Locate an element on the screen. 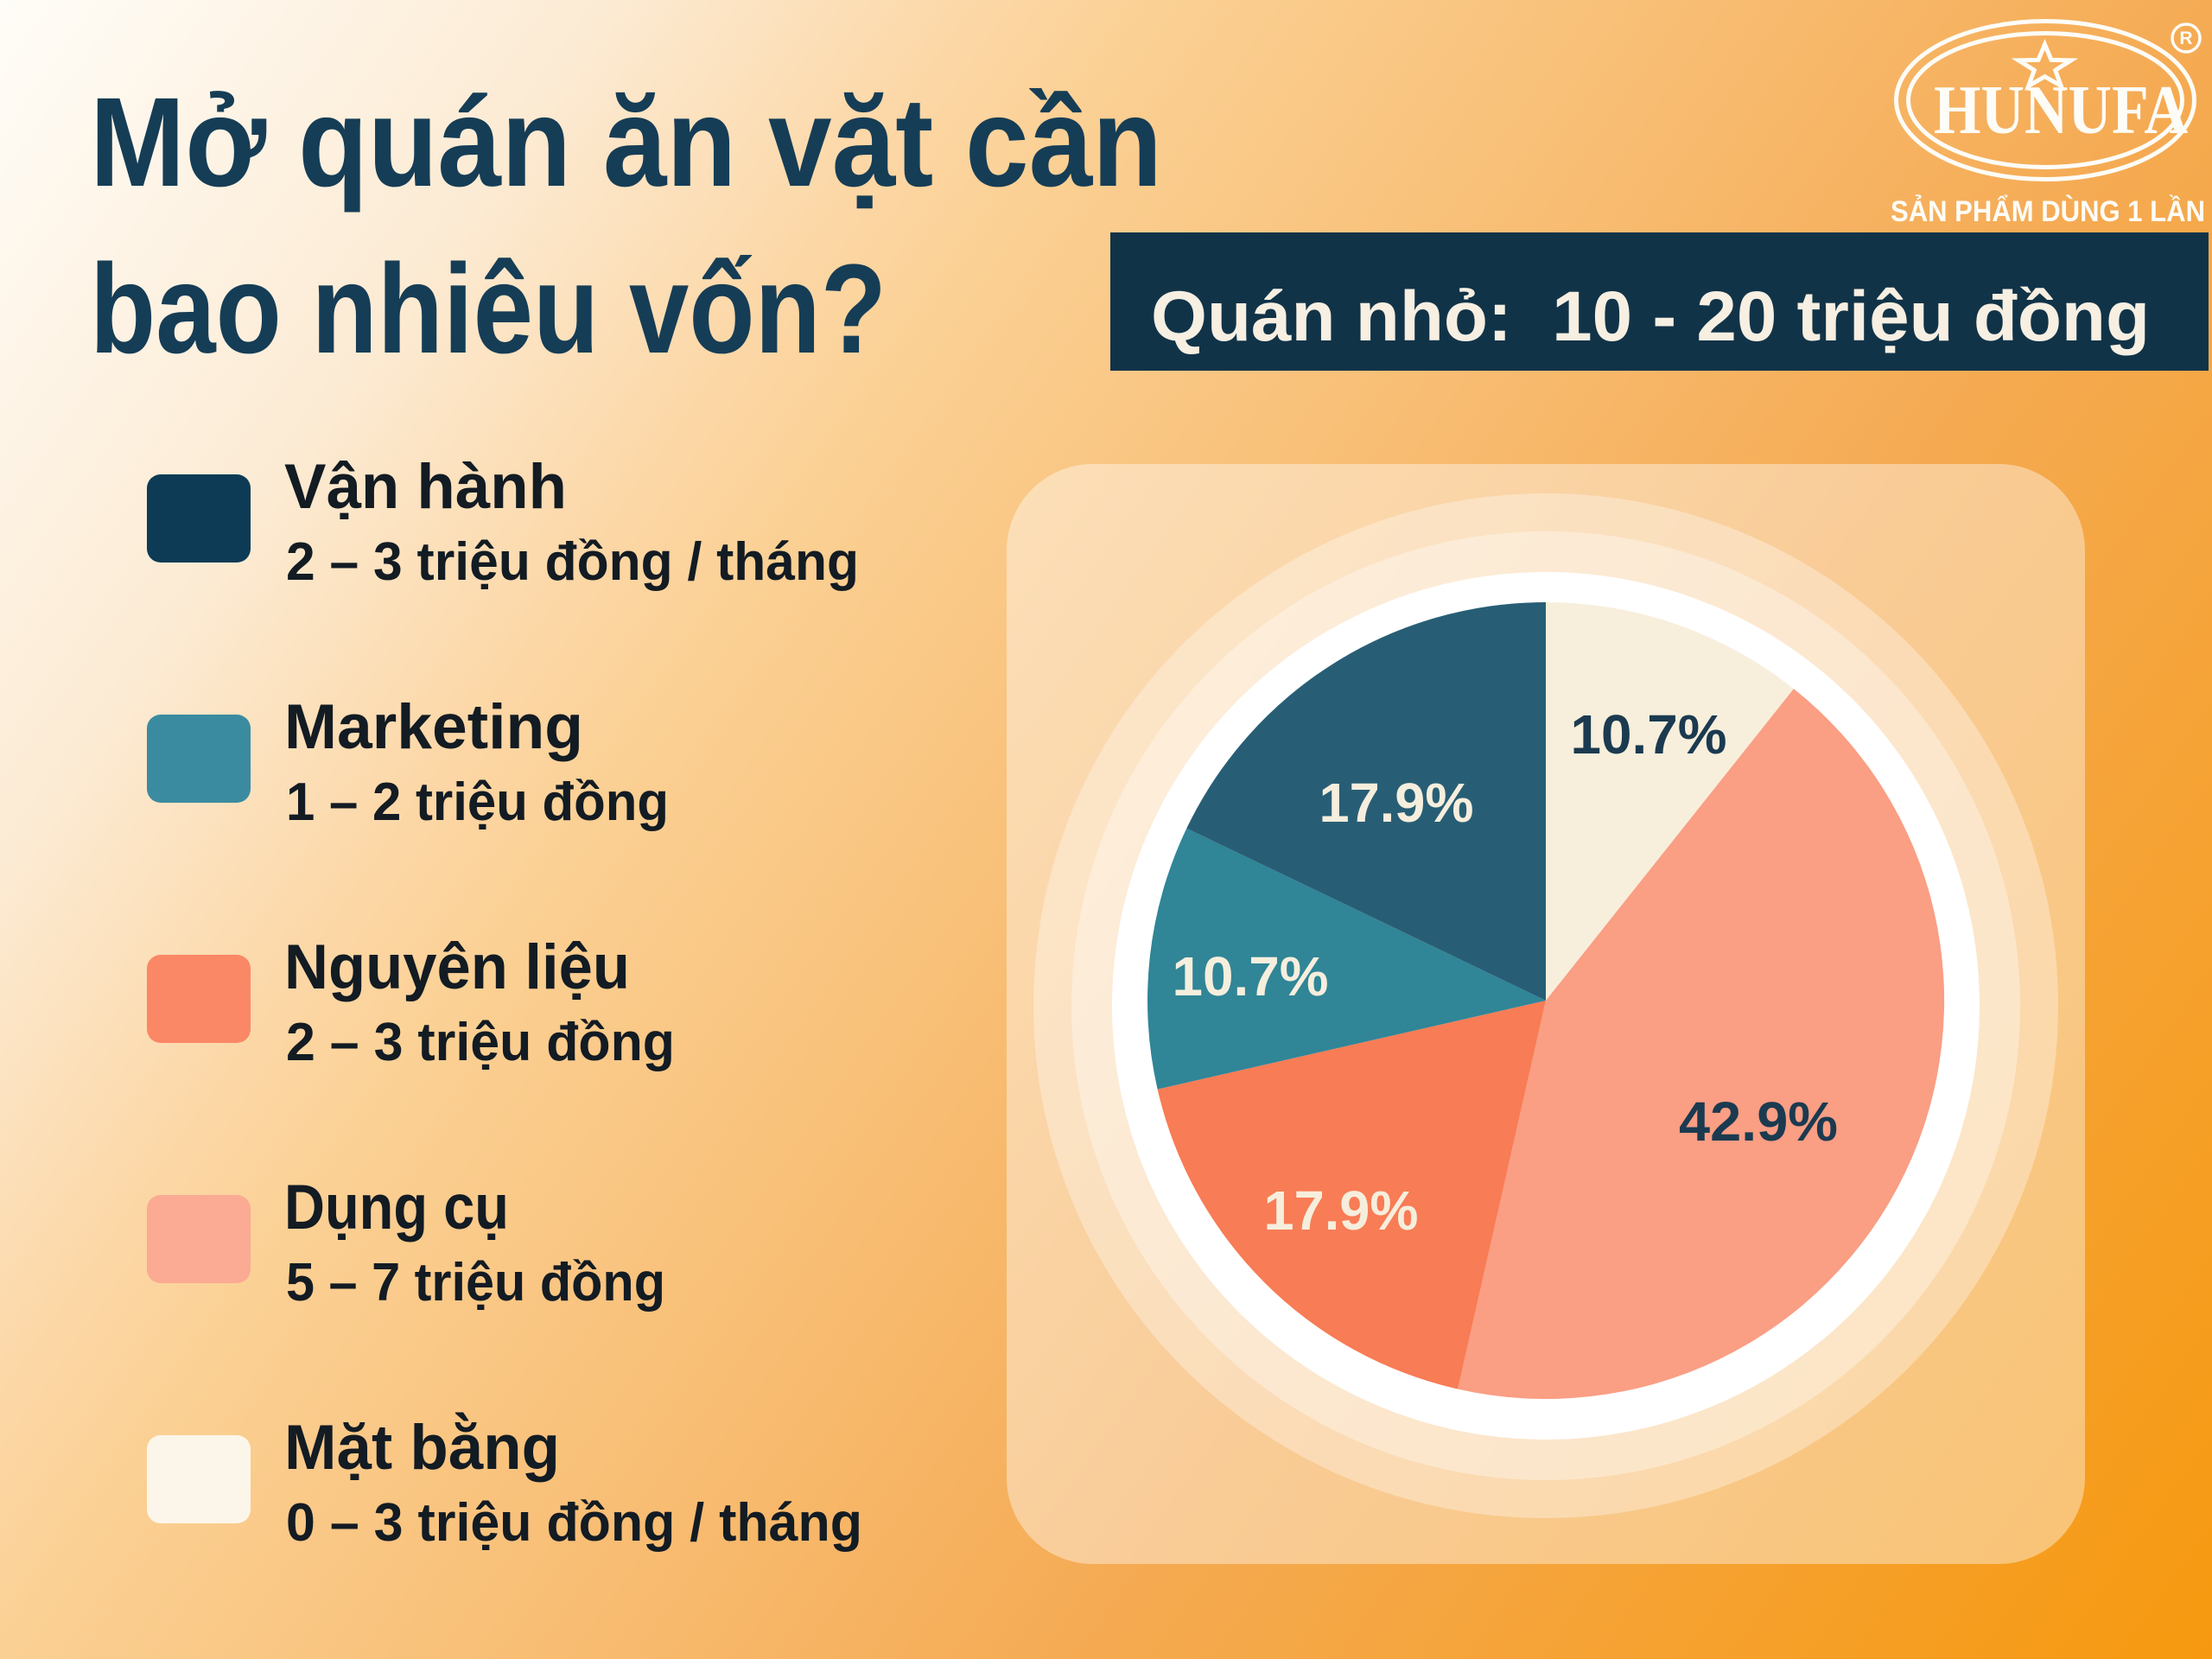  svg-text: 42.9% is located at coordinates (1758, 1121).